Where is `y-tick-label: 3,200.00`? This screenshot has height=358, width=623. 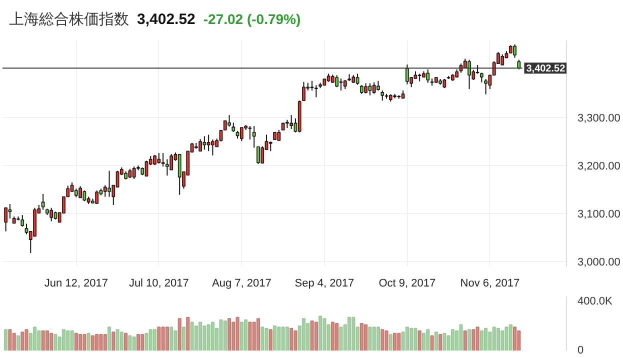
y-tick-label: 3,200.00 is located at coordinates (599, 166).